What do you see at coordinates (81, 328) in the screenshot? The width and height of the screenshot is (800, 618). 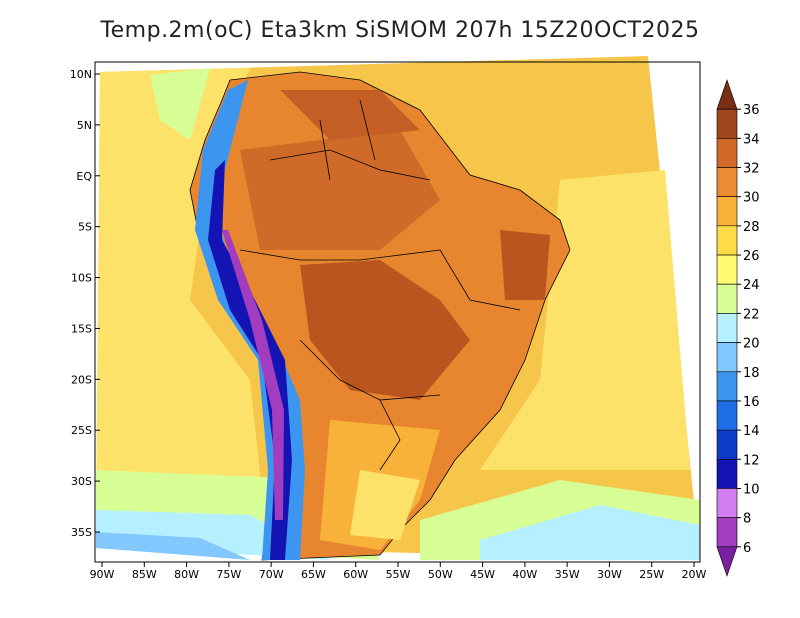 I see `lat-tick-label: 15S` at bounding box center [81, 328].